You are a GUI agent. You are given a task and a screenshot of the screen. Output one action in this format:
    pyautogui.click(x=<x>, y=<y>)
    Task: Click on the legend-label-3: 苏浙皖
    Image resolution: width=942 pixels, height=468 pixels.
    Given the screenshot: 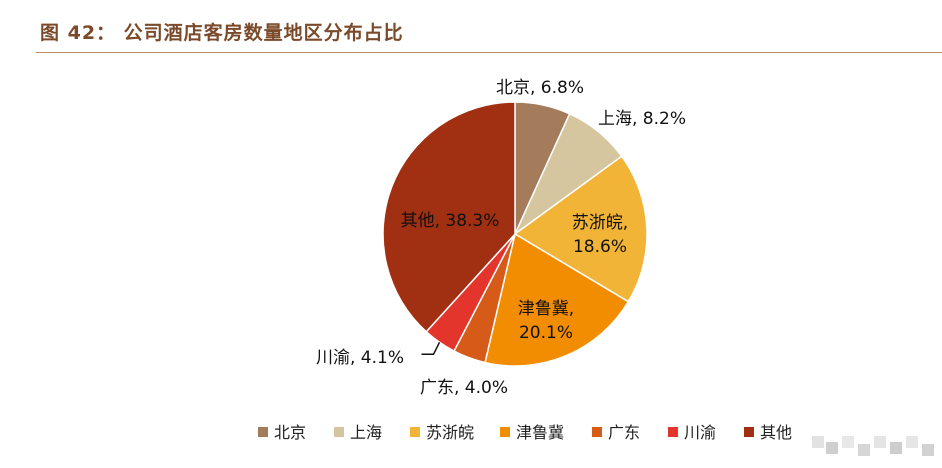 What is the action you would take?
    pyautogui.click(x=450, y=432)
    